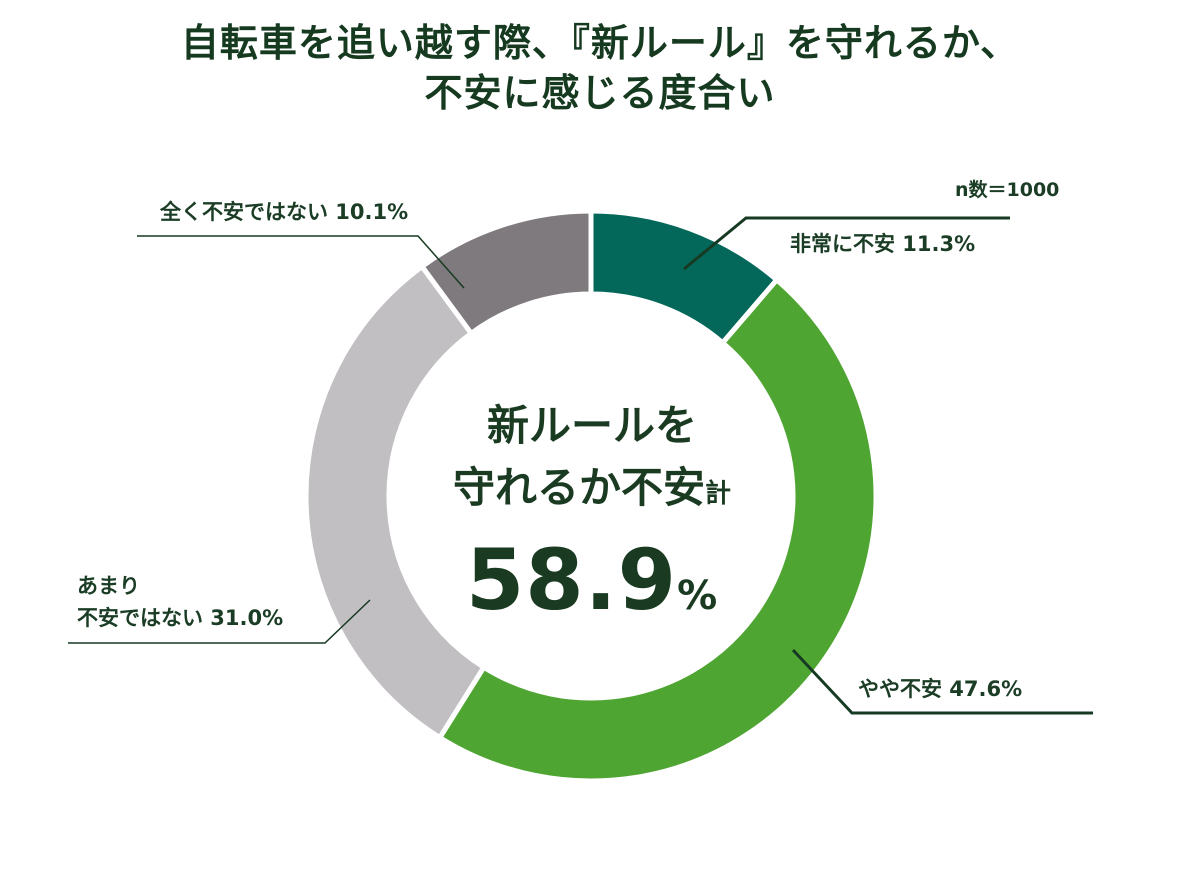 The width and height of the screenshot is (1200, 882). Describe the element at coordinates (940, 689) in the screenshot. I see `label-somewhat-anxious: やや不安 47.6%` at that location.